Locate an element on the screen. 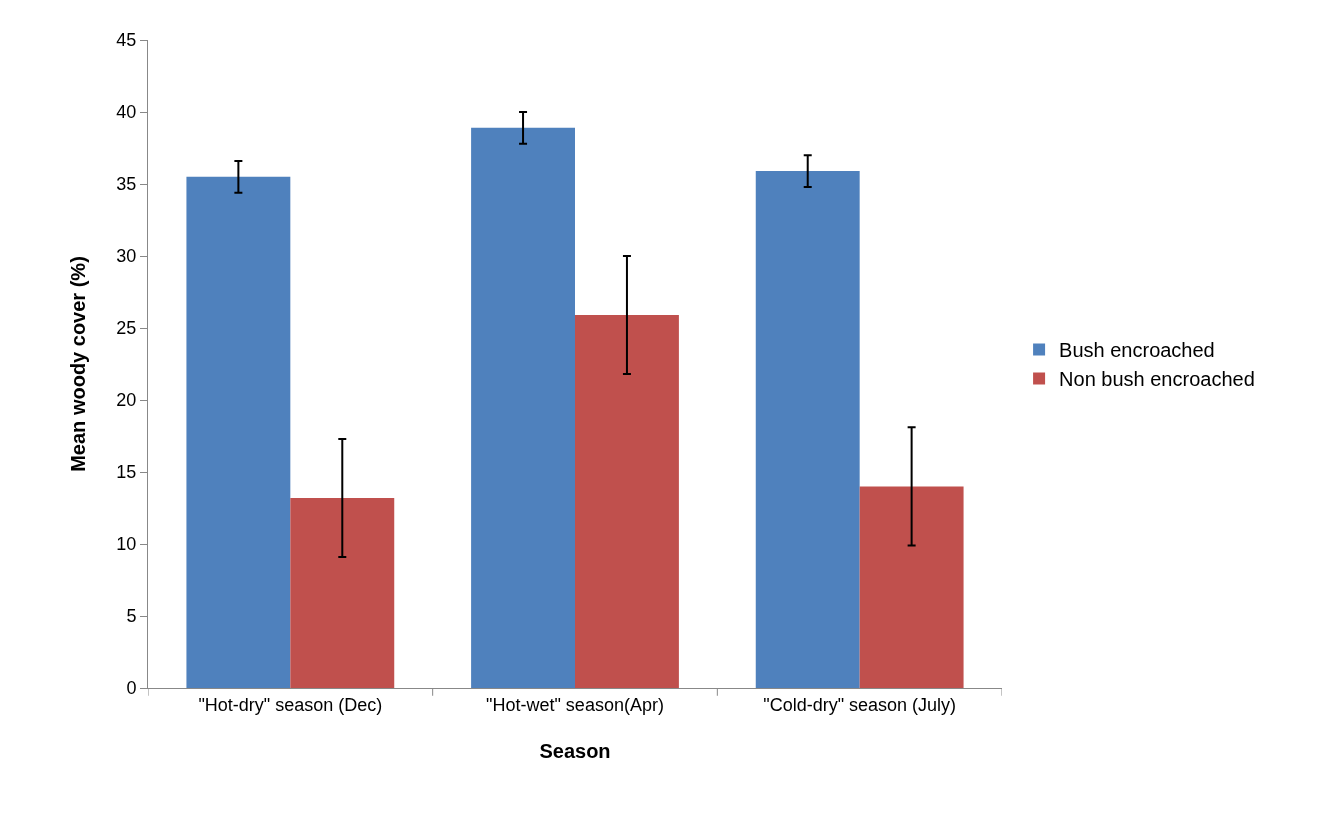  x-tick-label: "Hot-dry" season (Dec) is located at coordinates (290, 704).